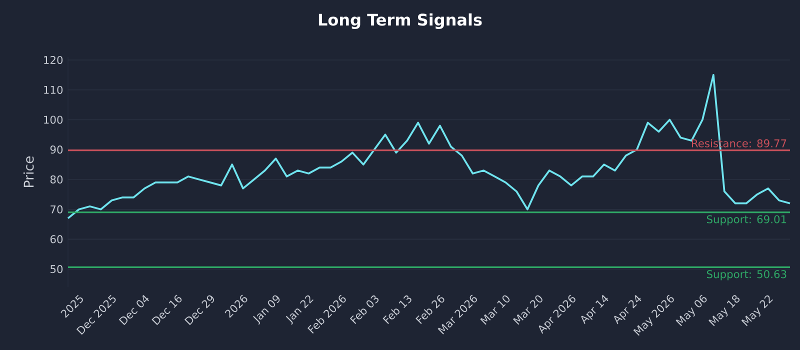 The image size is (800, 350). I want to click on y-tick-label: 100, so click(53, 120).